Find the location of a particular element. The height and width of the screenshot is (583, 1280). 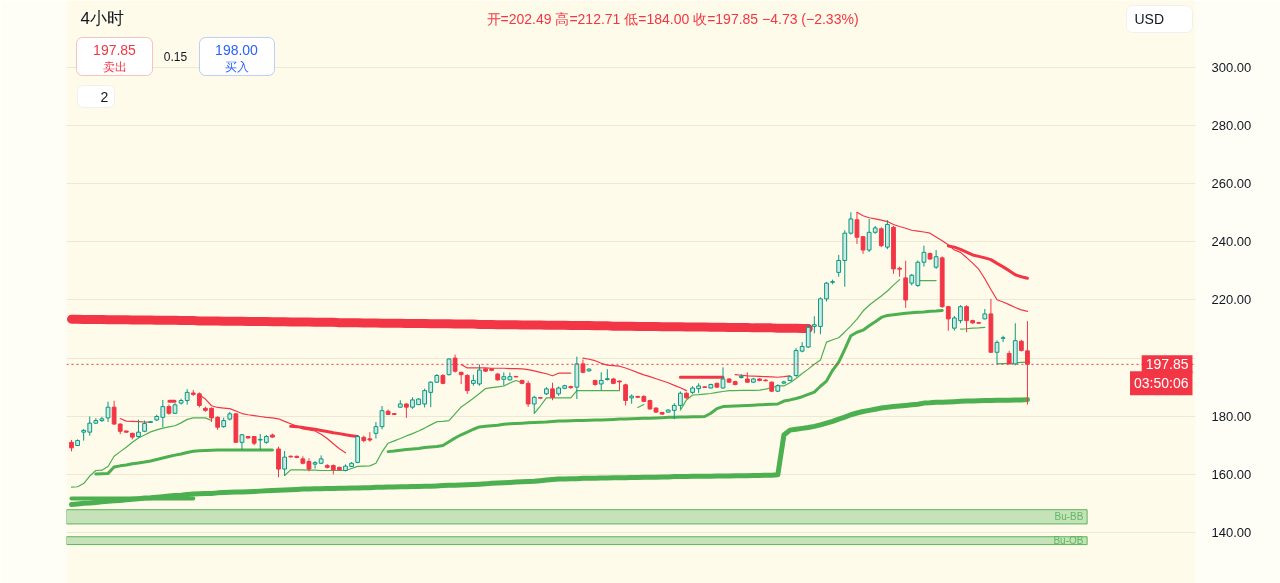

y-tick-label: 160.00 is located at coordinates (1231, 474).